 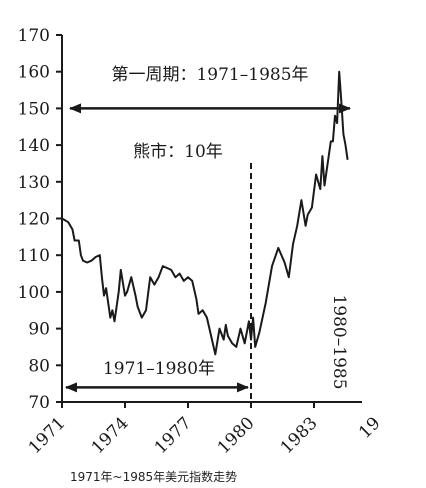 I want to click on x-tick-label: 1974, so click(x=110, y=435).